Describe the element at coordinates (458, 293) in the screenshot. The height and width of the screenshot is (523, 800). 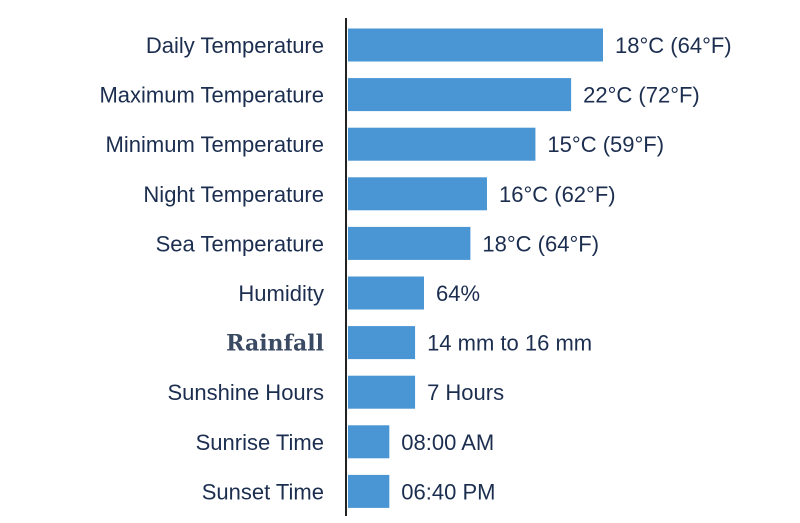
I see `value-label: 64%` at that location.